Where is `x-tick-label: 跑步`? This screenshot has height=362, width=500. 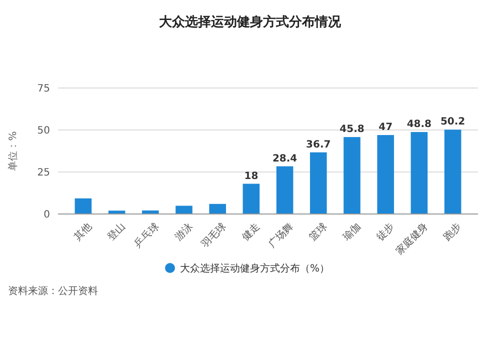 x-tick-label: 跑步 is located at coordinates (452, 232).